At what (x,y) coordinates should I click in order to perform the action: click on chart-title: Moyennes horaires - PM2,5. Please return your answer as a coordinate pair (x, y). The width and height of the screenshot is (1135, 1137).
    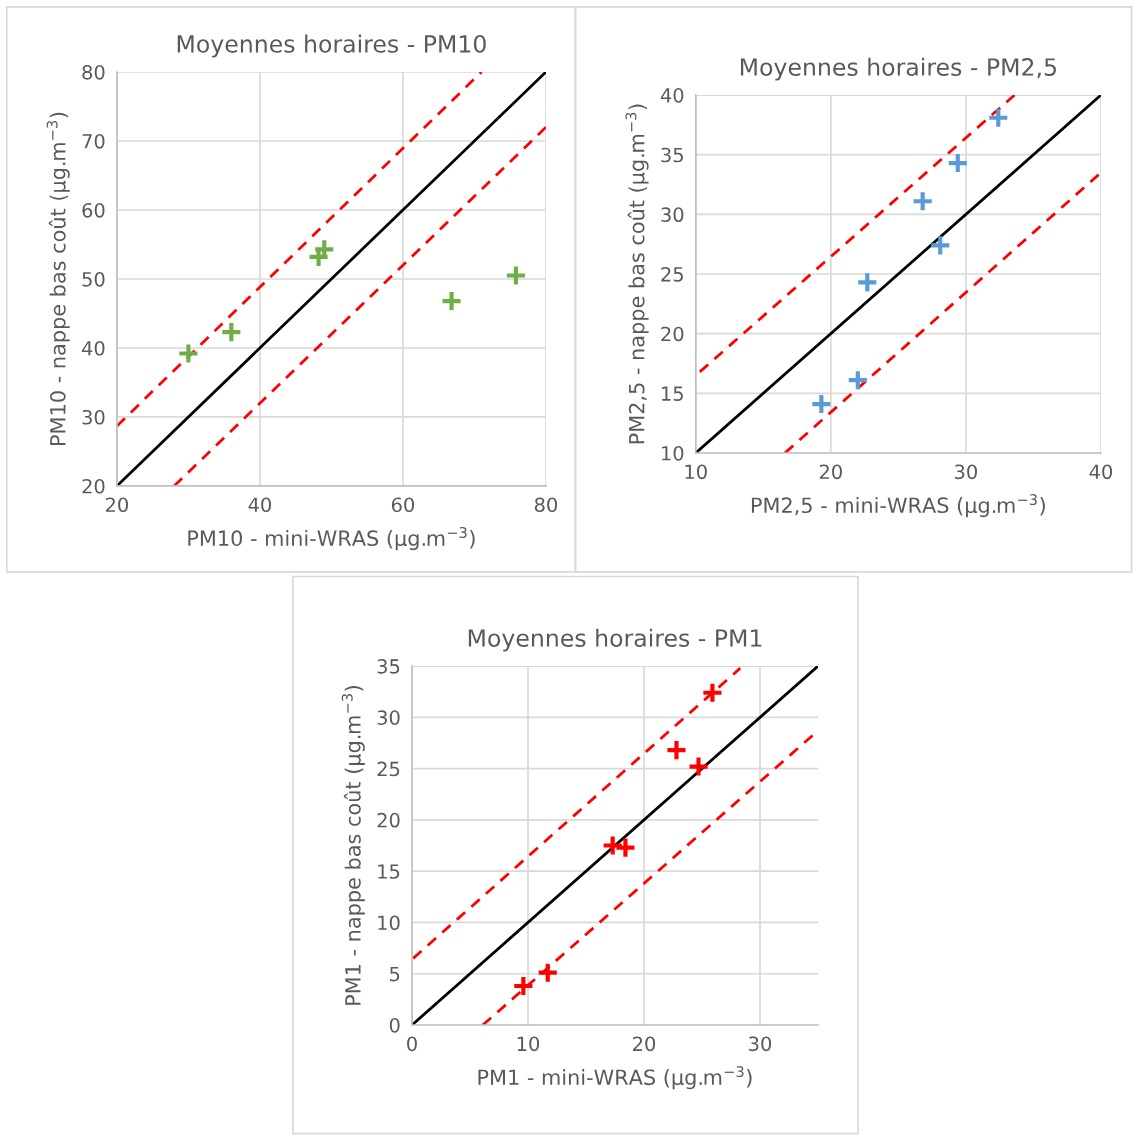
    Looking at the image, I should click on (898, 69).